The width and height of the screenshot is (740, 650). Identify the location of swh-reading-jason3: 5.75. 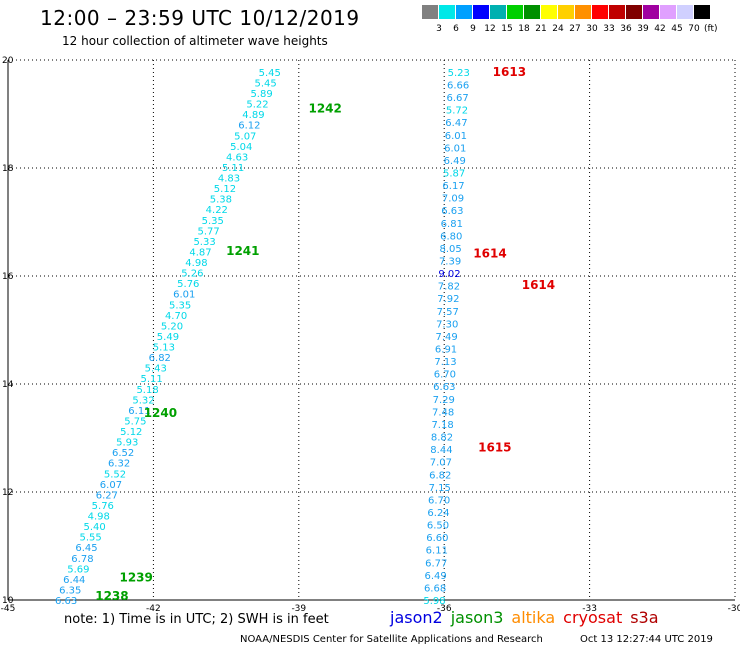
(135, 421).